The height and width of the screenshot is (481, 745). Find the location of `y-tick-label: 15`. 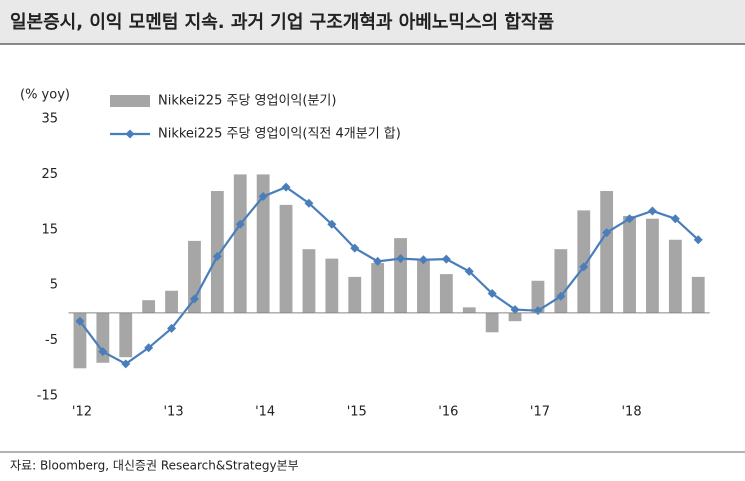

y-tick-label: 15 is located at coordinates (49, 229).